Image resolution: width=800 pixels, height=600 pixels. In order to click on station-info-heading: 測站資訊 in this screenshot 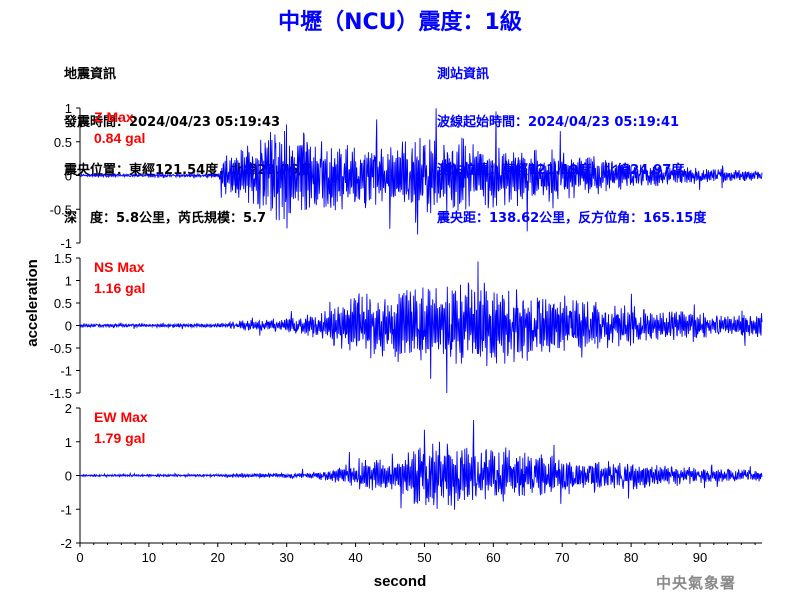, I will do `click(463, 74)`.